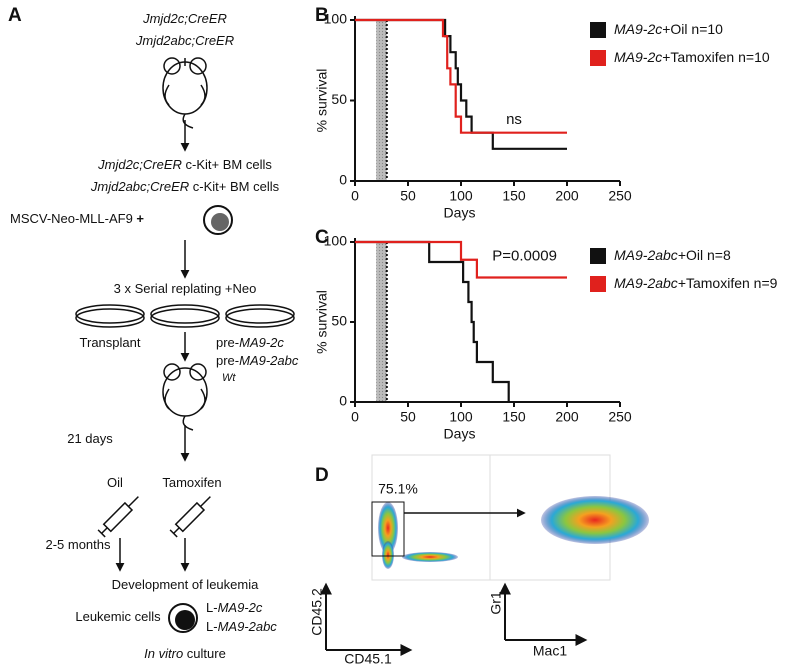  I want to click on text-part: Wt, so click(229, 378).